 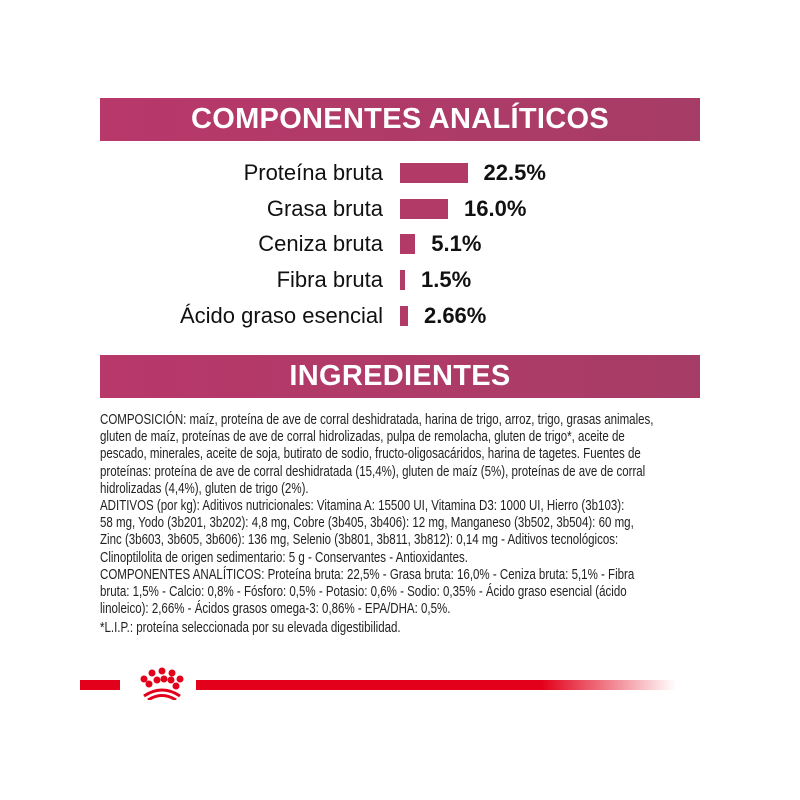 I want to click on component-label: Fibra bruta, so click(x=329, y=279).